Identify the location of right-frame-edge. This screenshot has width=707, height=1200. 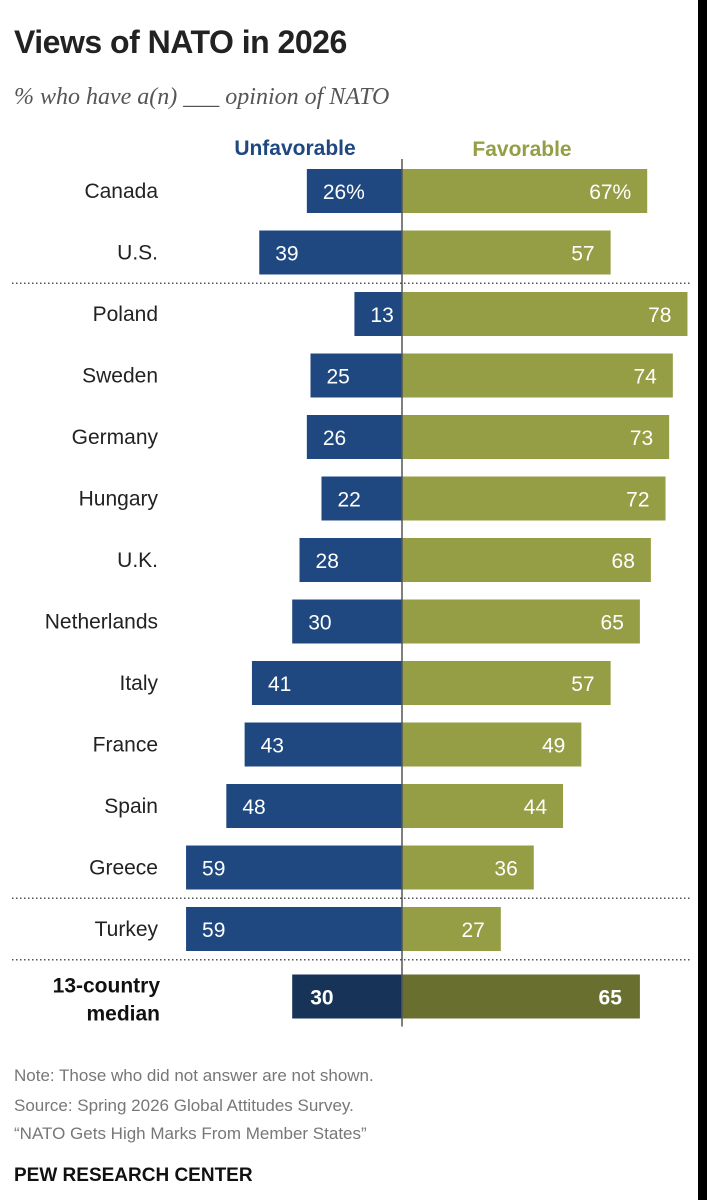
(702, 600).